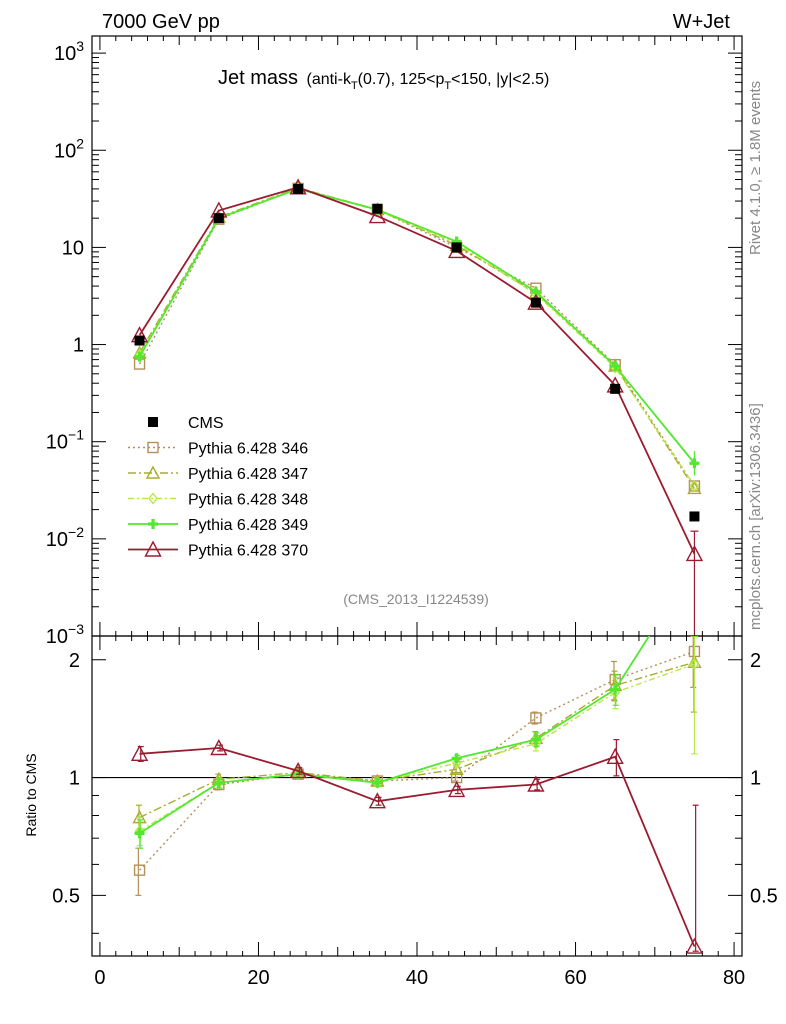  I want to click on main-y-tick-label: 10⁻³, so click(65, 634).